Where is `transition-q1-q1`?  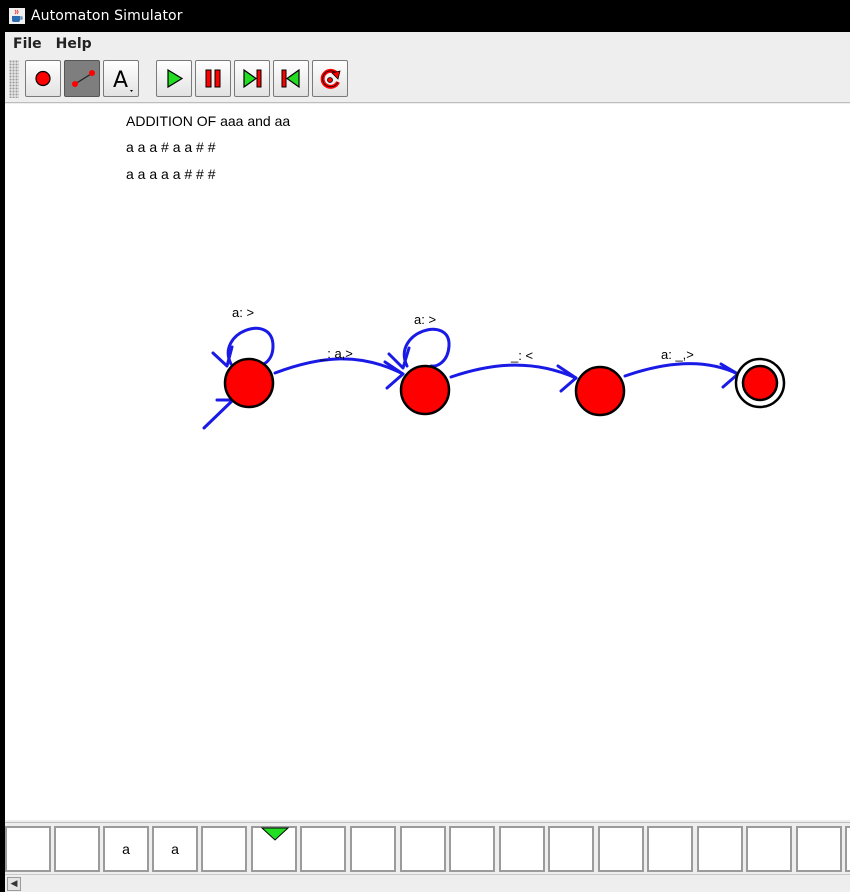 transition-q1-q1 is located at coordinates (419, 348).